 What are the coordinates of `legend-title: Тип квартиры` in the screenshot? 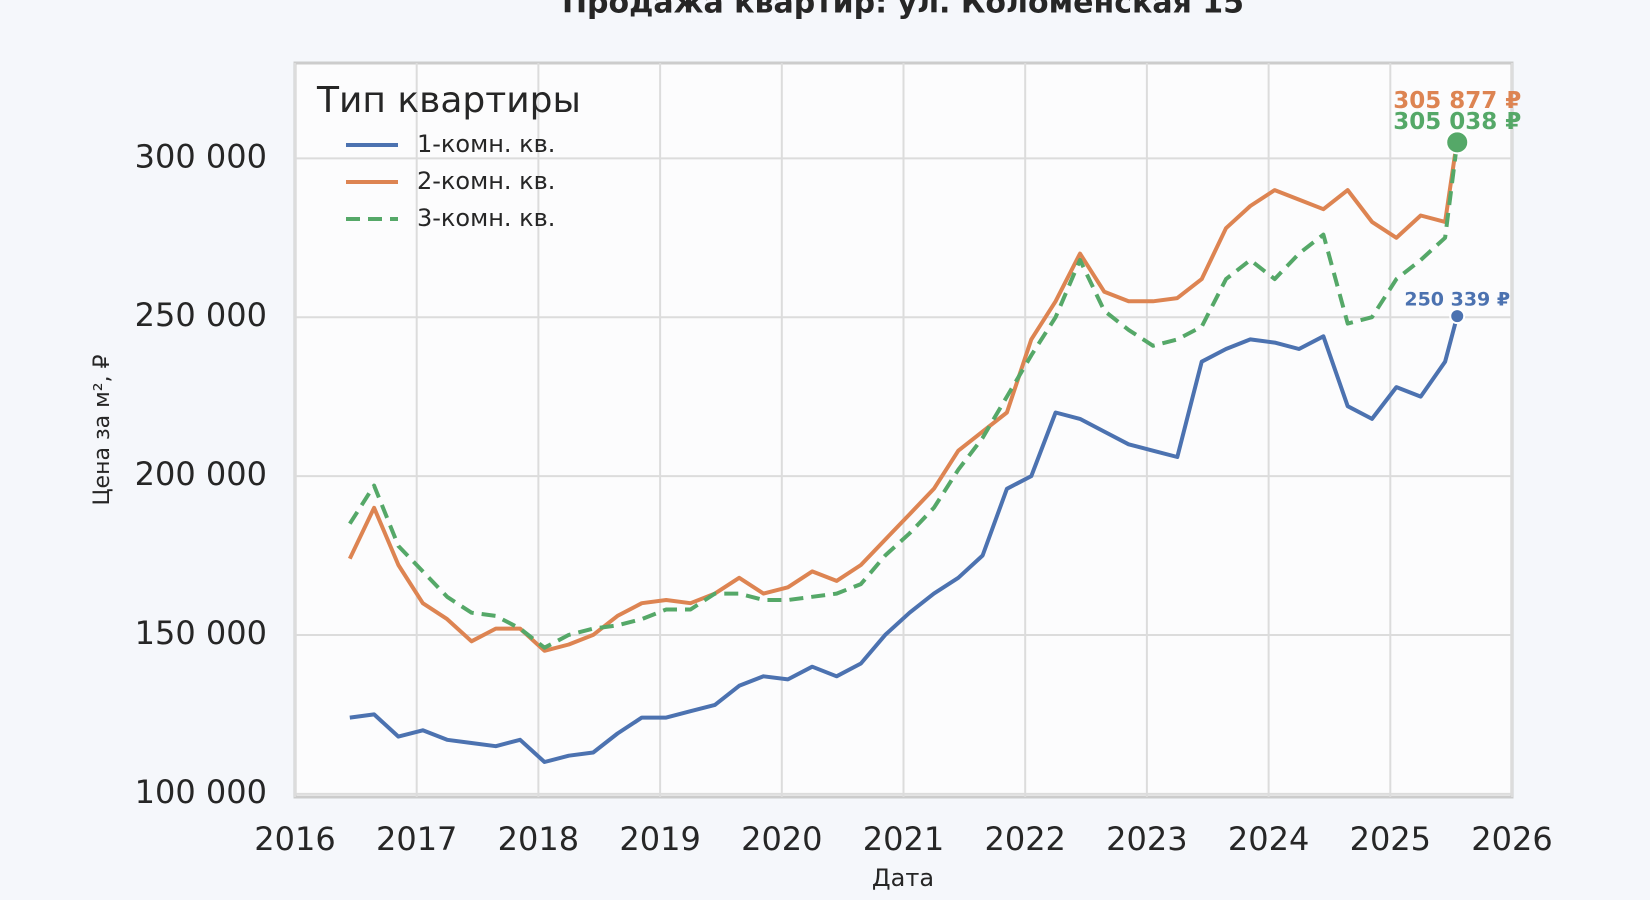 It's located at (448, 100).